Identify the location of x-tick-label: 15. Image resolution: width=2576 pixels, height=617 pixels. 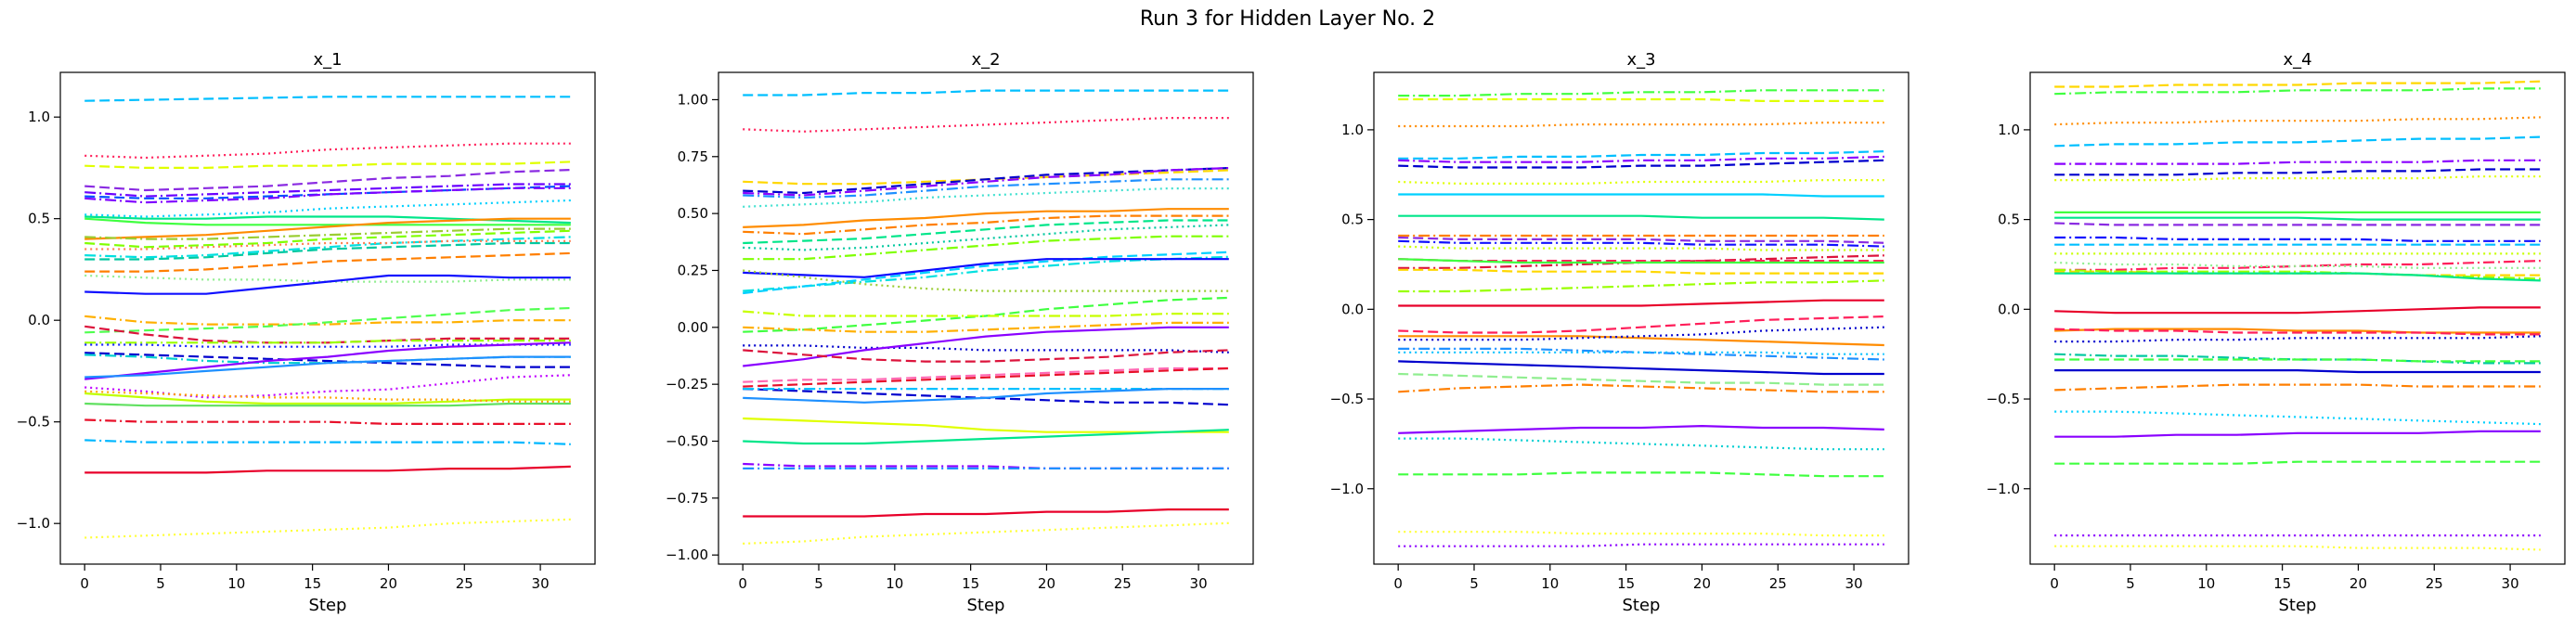
(970, 583).